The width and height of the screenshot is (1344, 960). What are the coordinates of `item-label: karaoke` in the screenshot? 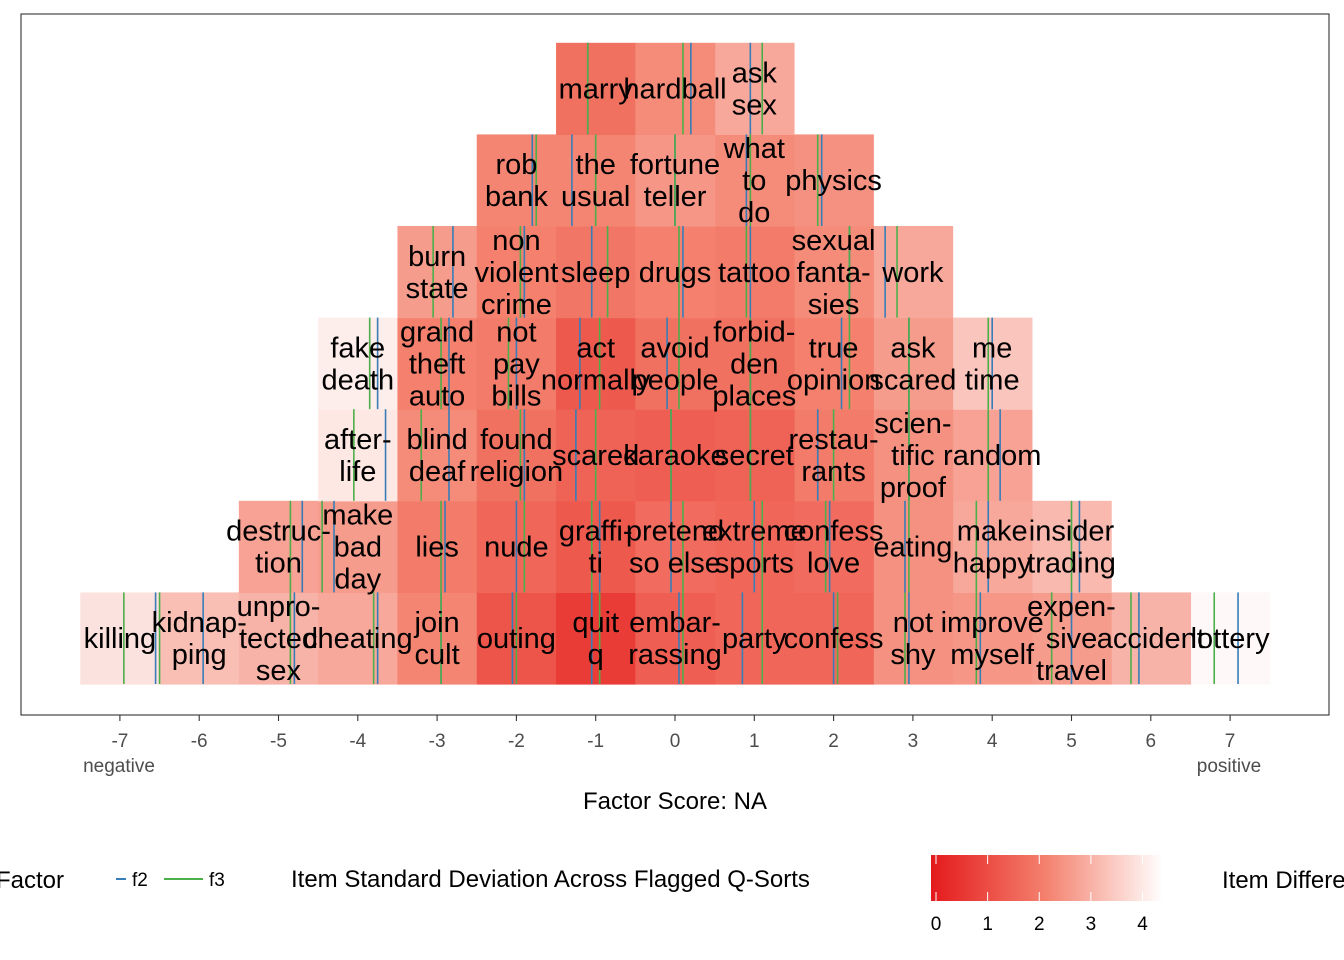 It's located at (674, 456).